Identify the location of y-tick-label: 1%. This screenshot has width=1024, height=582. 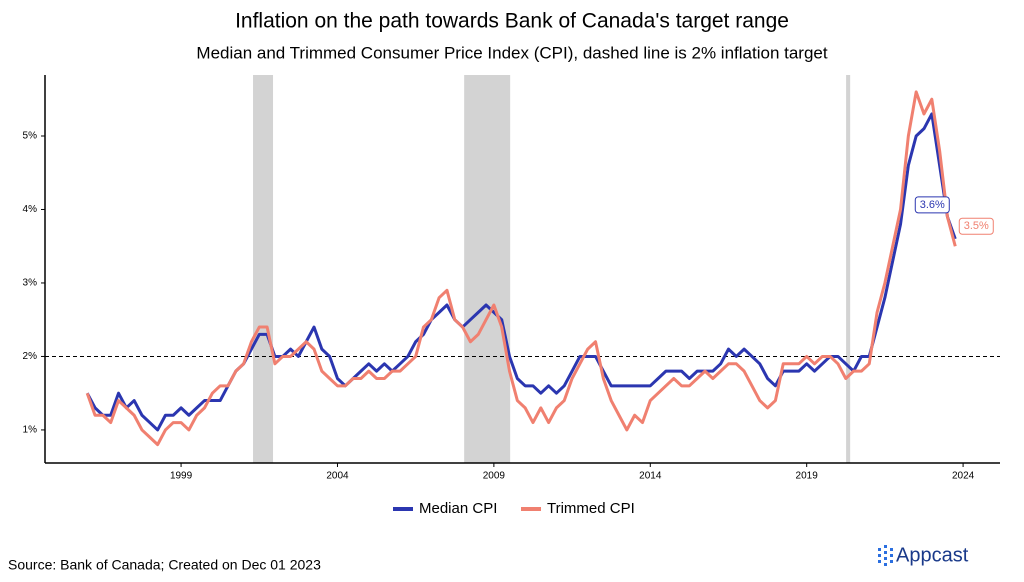
(30, 430).